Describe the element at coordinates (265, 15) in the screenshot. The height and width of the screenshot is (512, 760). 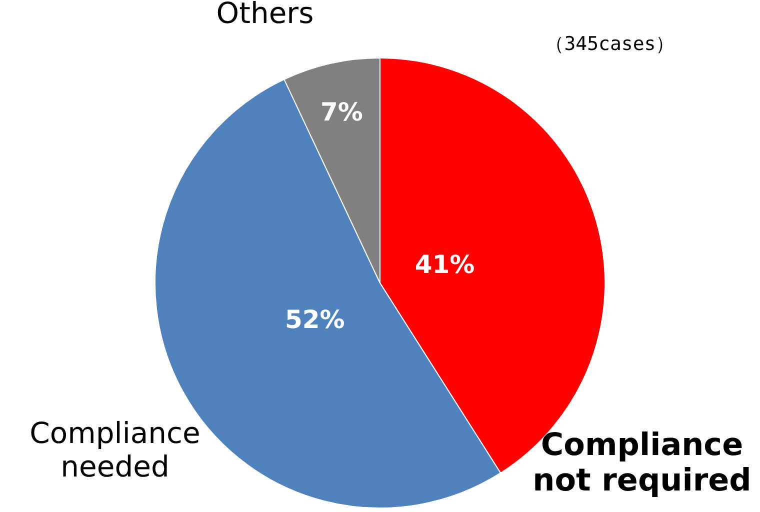
I see `slice-label: Others` at that location.